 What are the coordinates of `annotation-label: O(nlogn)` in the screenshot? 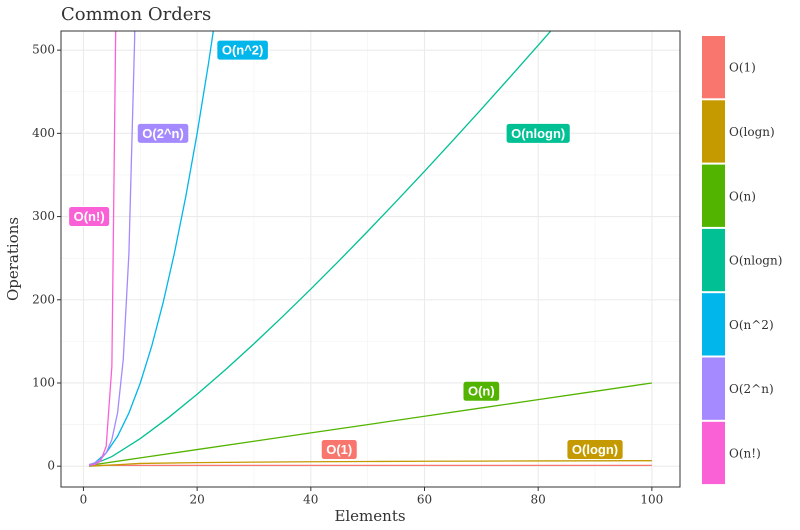 It's located at (538, 133).